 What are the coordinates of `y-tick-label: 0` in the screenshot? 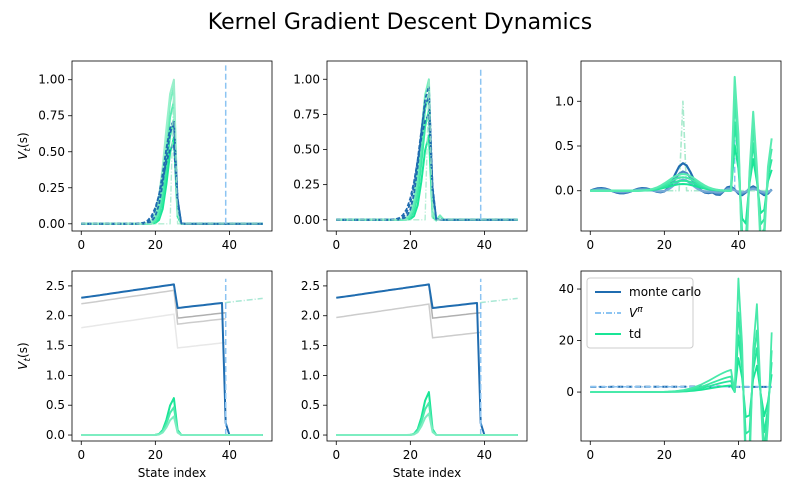 It's located at (570, 392).